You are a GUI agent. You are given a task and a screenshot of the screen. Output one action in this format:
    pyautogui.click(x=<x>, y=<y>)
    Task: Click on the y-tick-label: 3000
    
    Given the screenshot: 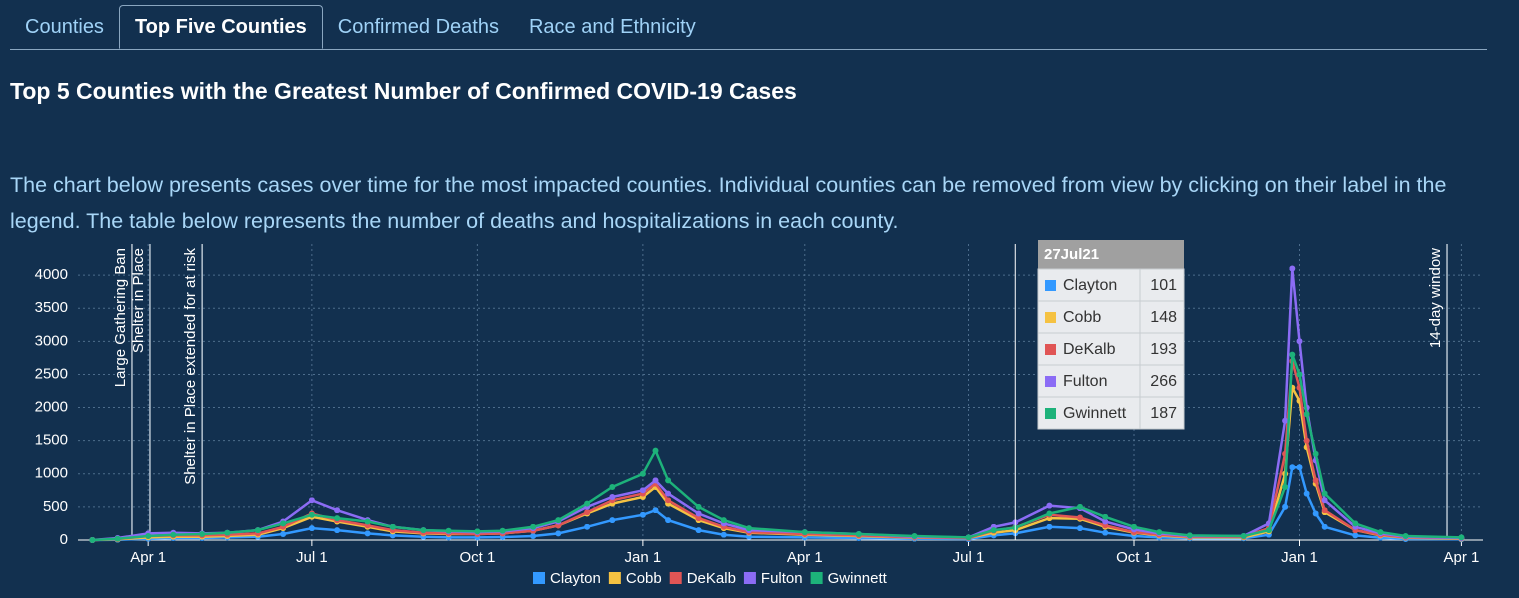 What is the action you would take?
    pyautogui.click(x=51, y=340)
    